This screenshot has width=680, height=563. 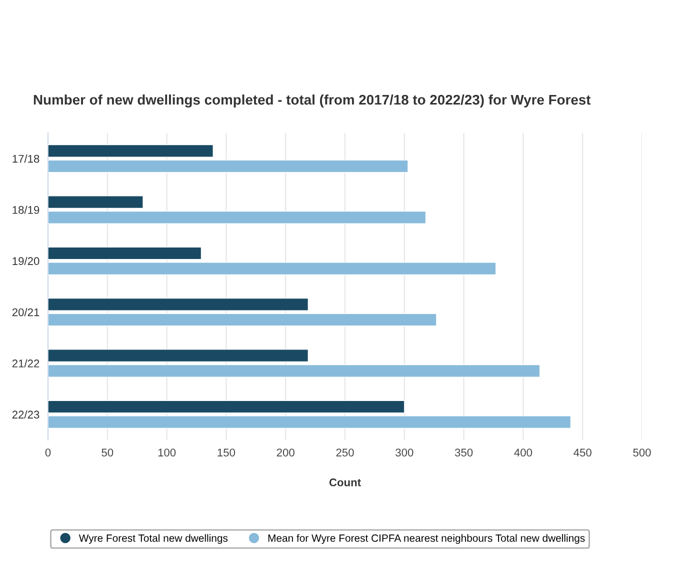 What do you see at coordinates (153, 539) in the screenshot?
I see `legend-label: Wyre Forest Total new dwellings` at bounding box center [153, 539].